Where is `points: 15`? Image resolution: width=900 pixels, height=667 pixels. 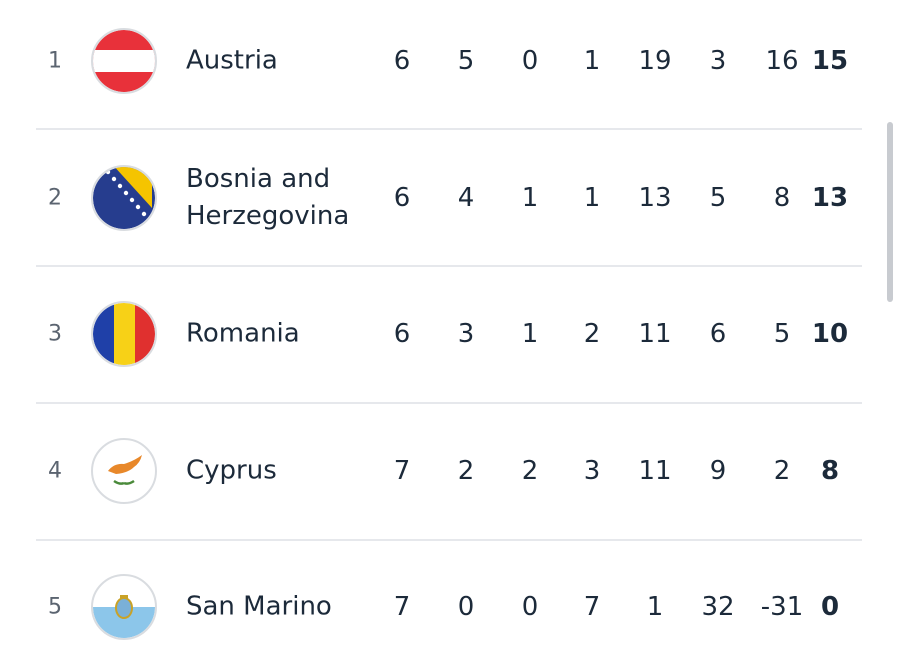 points: 15 is located at coordinates (830, 61).